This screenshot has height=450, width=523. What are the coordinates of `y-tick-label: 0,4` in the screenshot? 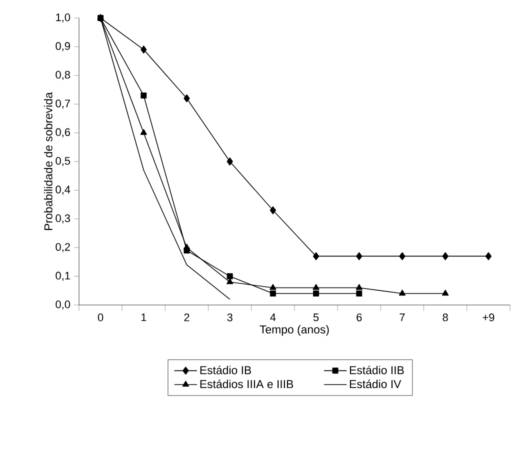 It's located at (63, 190).